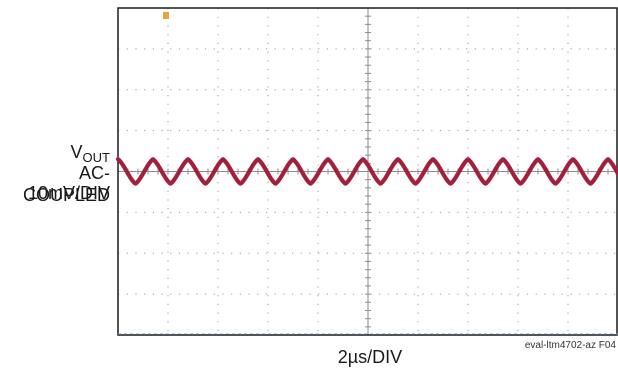  What do you see at coordinates (570, 345) in the screenshot?
I see `figure-id: eval-ltm4702-az F04` at bounding box center [570, 345].